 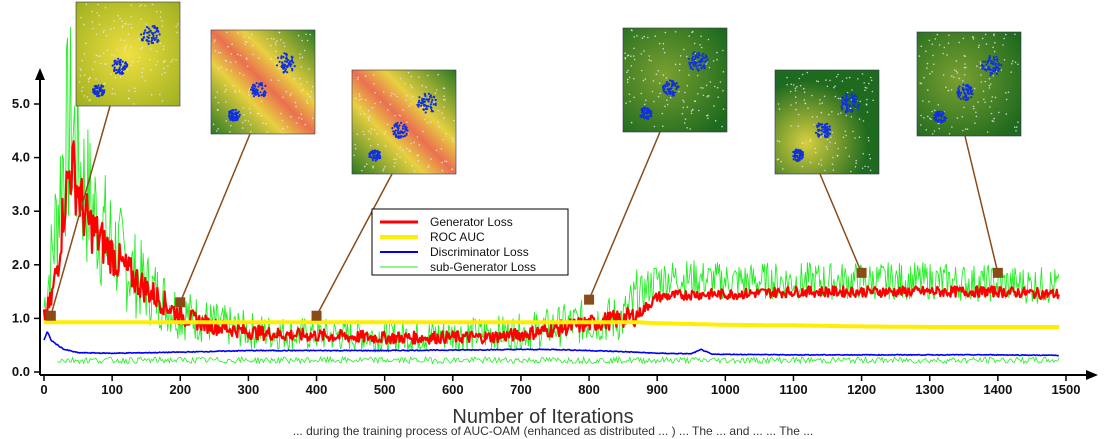 What do you see at coordinates (21, 103) in the screenshot?
I see `y-tick-label: 5.0` at bounding box center [21, 103].